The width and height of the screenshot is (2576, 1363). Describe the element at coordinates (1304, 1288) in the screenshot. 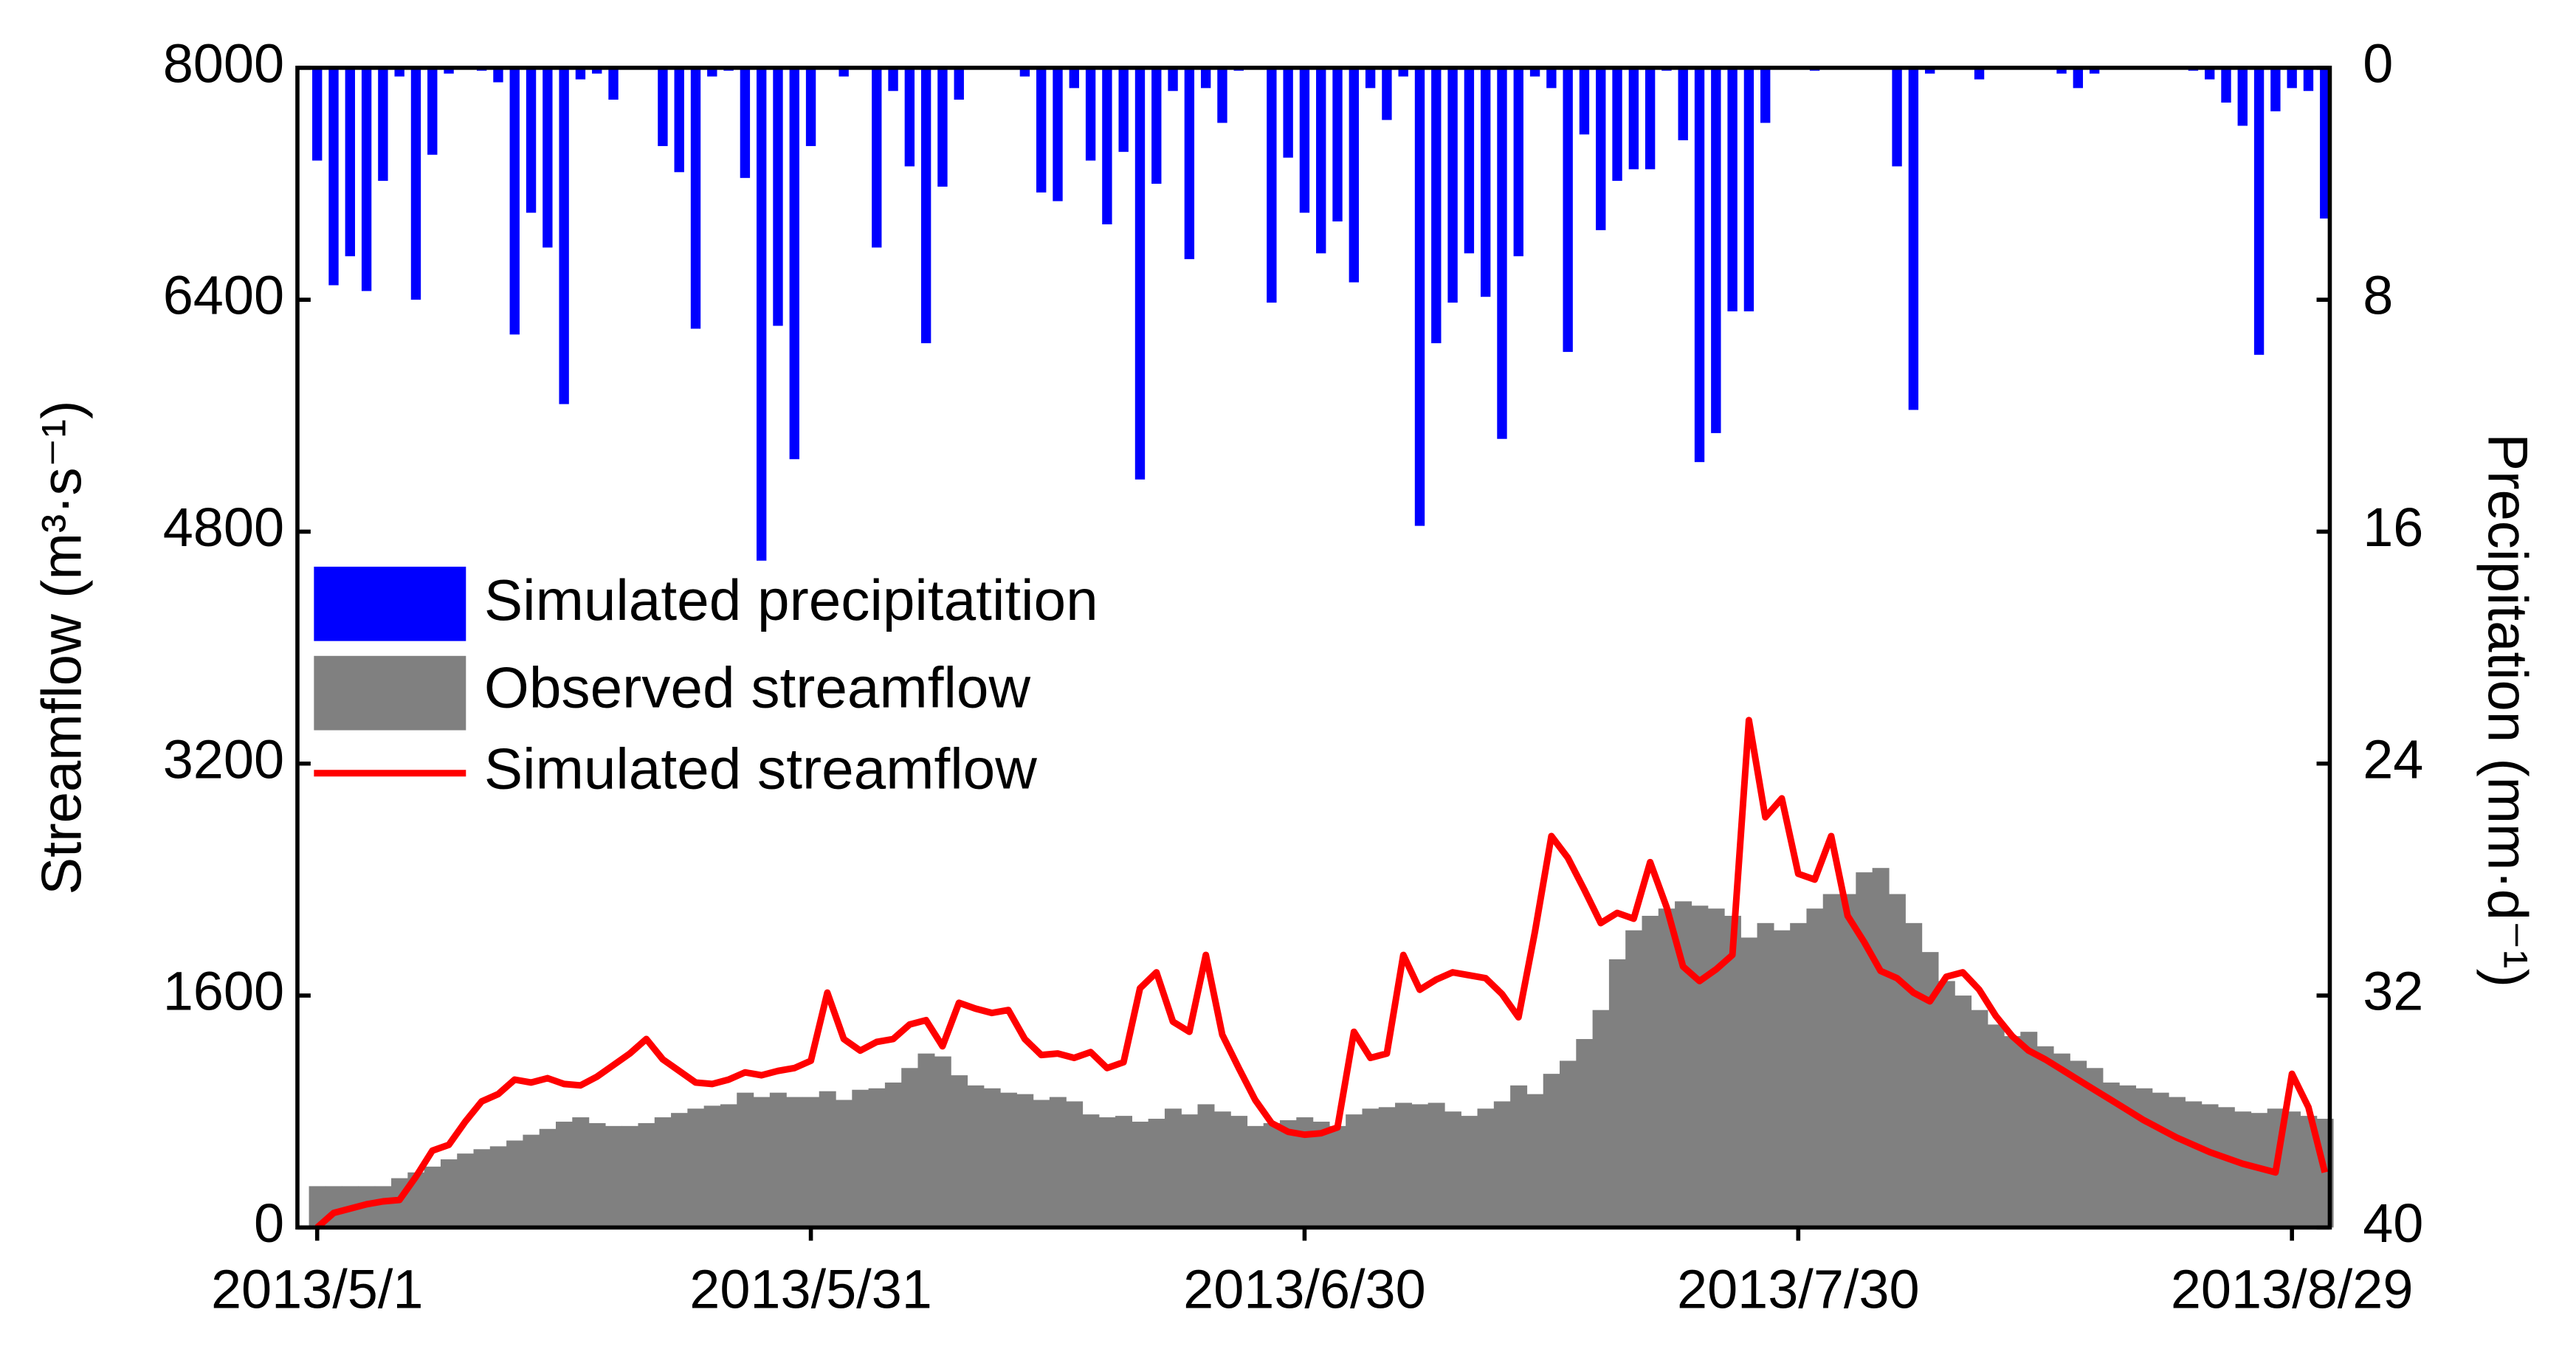

I see `x-tick-label: 2013/6/30` at that location.